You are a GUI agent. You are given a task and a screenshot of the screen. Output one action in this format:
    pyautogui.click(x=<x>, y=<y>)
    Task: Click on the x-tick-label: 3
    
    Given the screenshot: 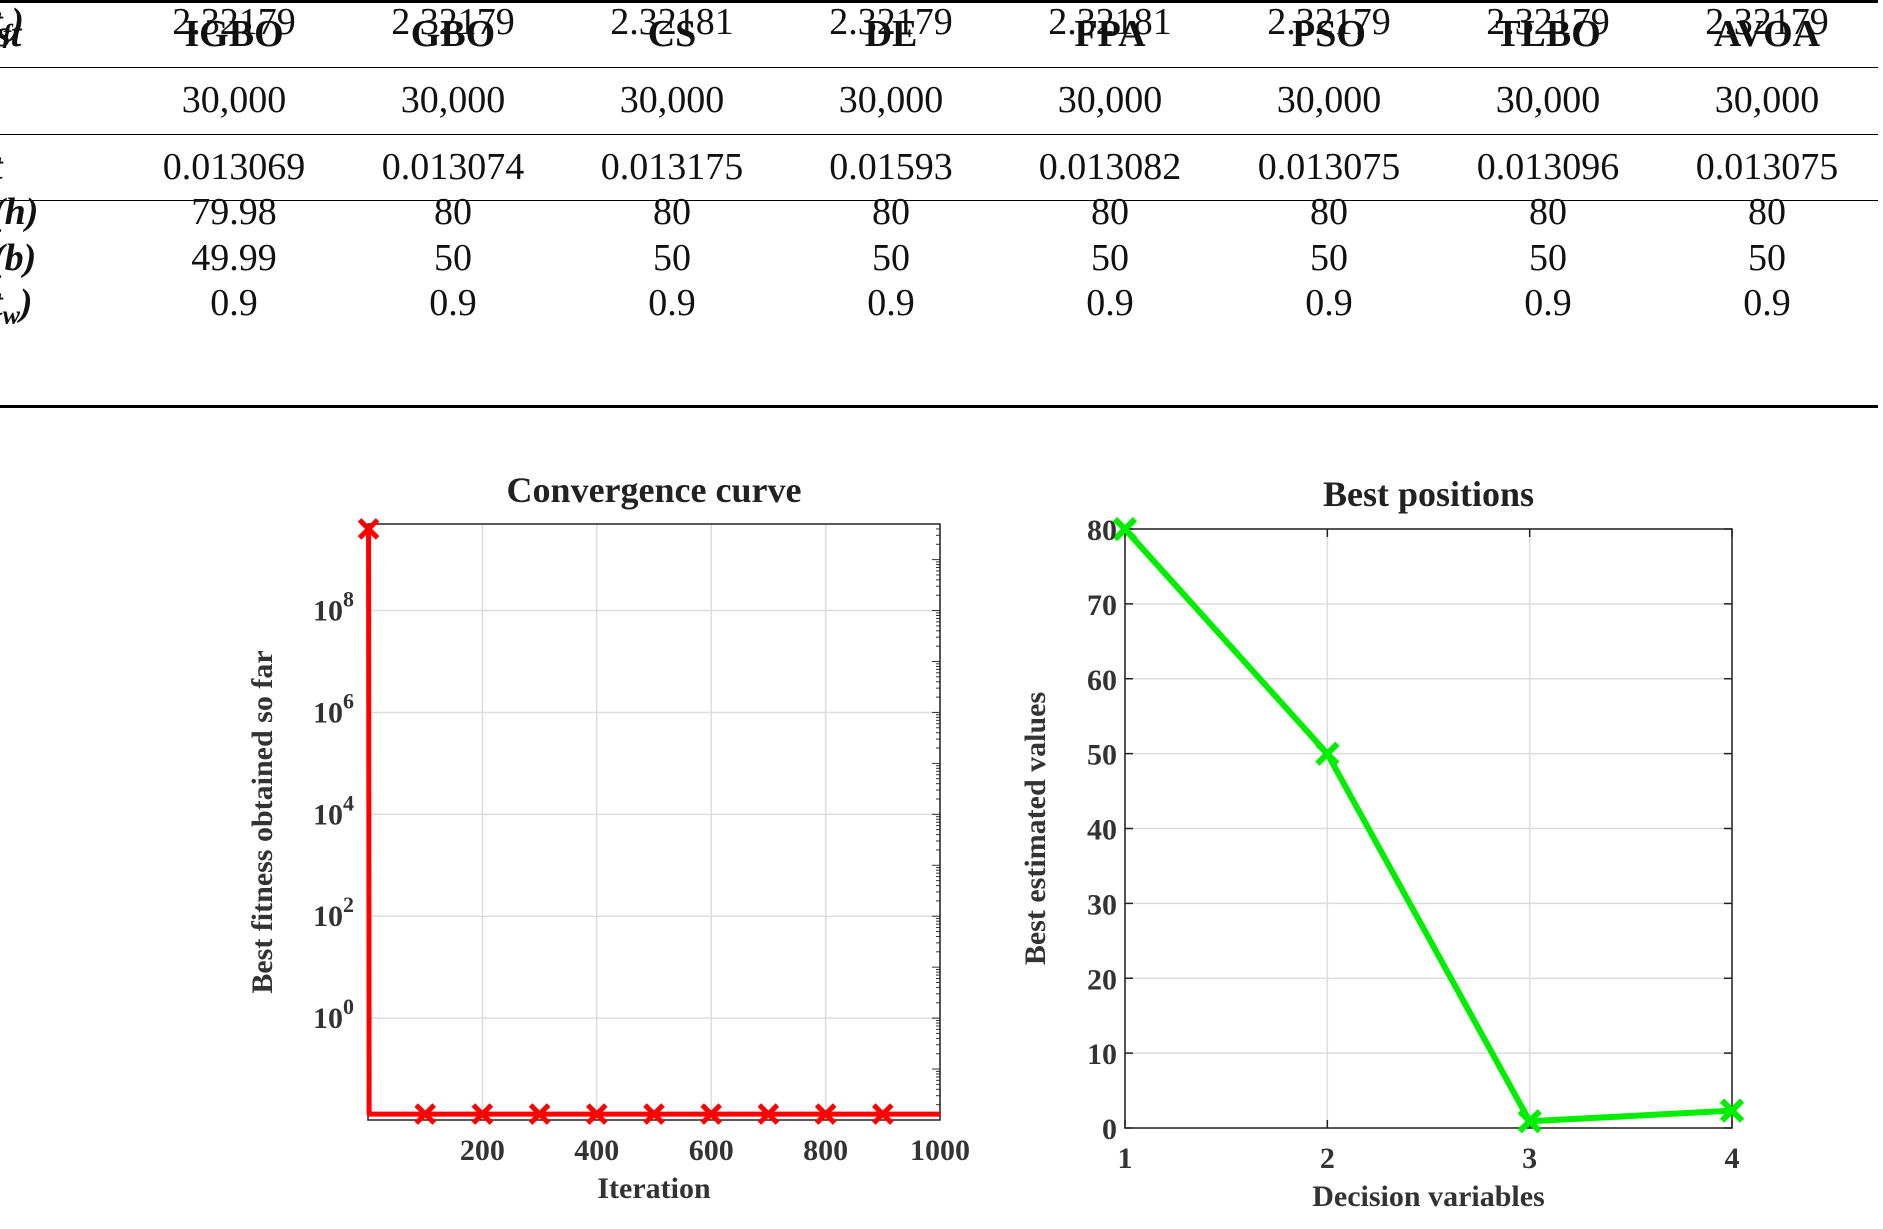 What is the action you would take?
    pyautogui.click(x=1529, y=1158)
    